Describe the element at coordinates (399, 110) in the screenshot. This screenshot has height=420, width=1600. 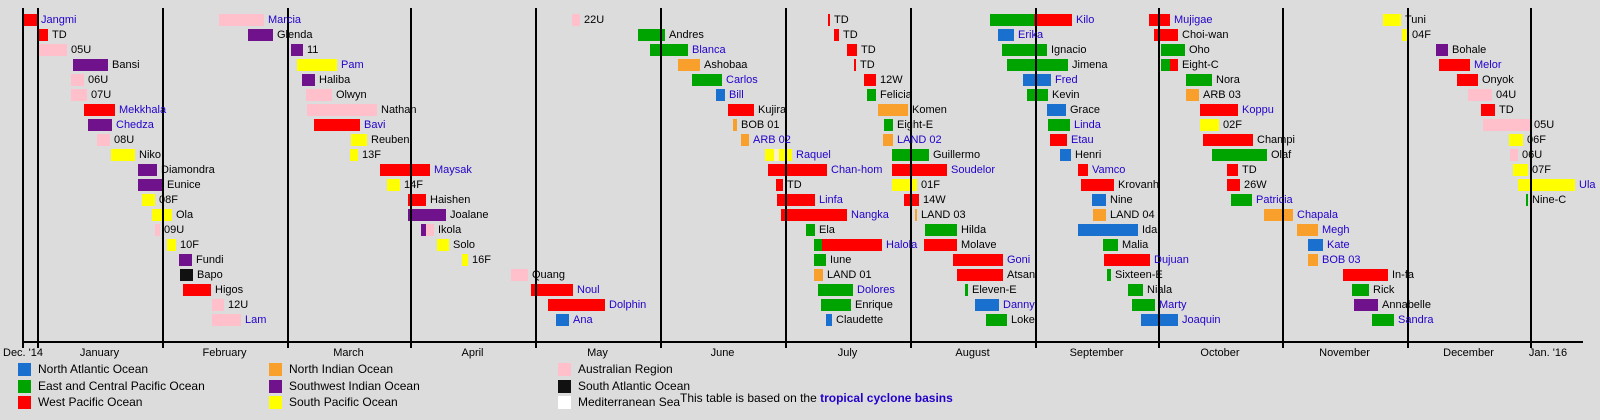
I see `storm-label: Nathan` at that location.